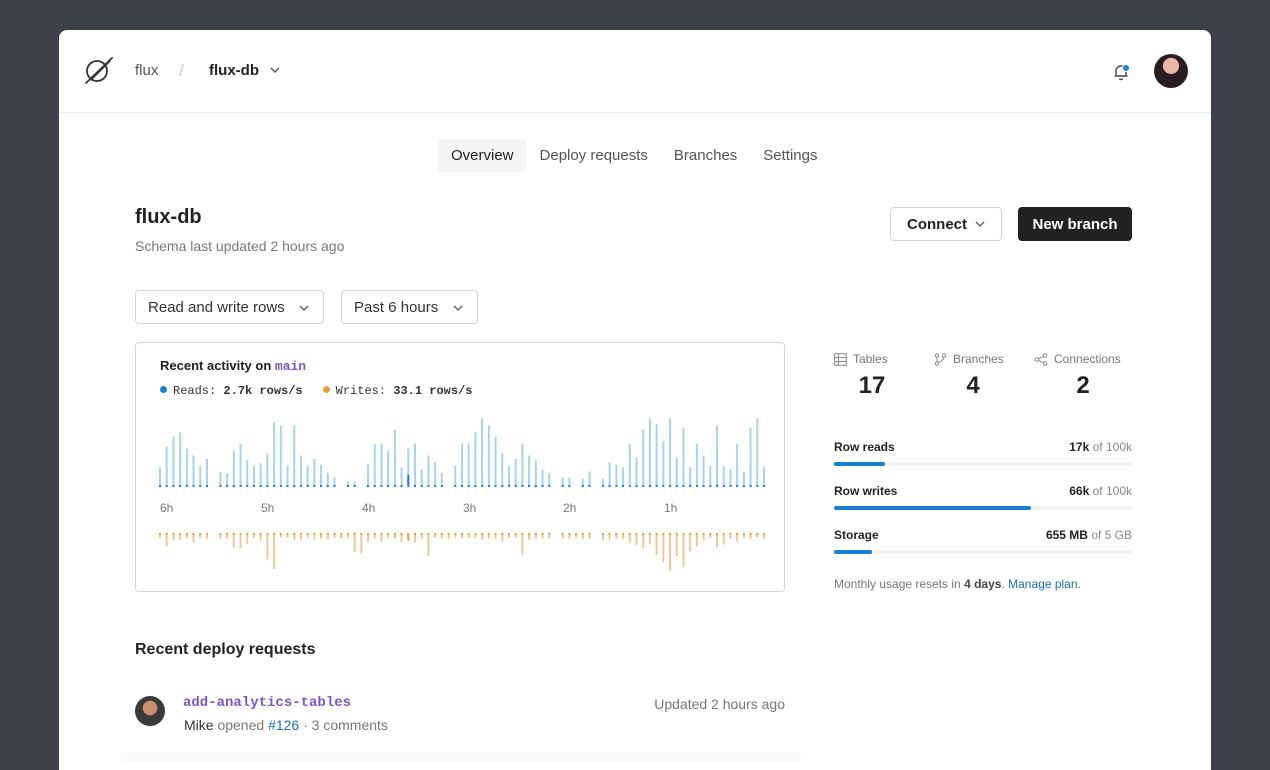 The image size is (1270, 770). Describe the element at coordinates (946, 224) in the screenshot. I see `connect-button: Connect` at that location.